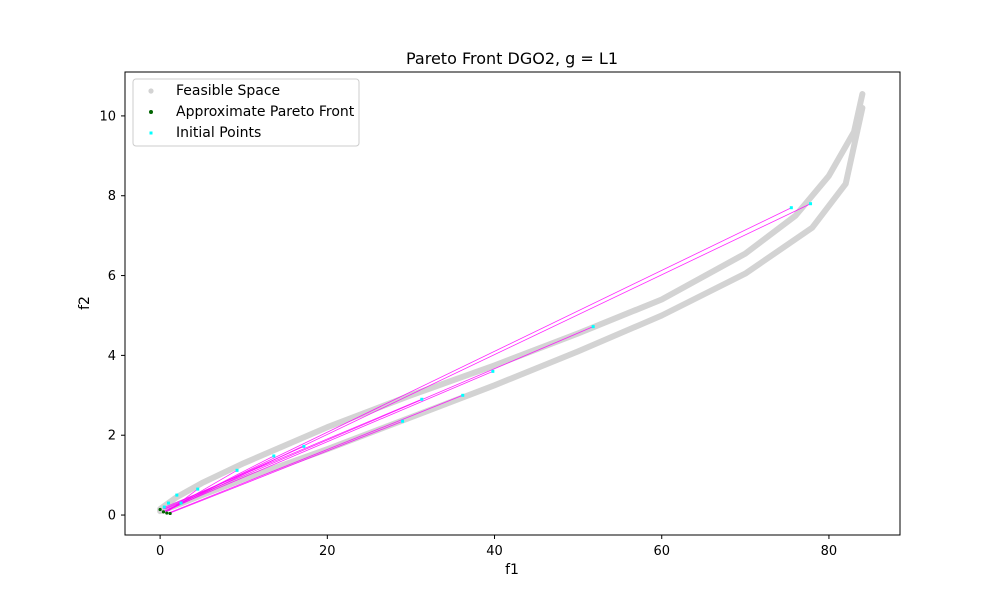 This screenshot has width=1000, height=600. Describe the element at coordinates (494, 551) in the screenshot. I see `x-tick-label: 40` at that location.